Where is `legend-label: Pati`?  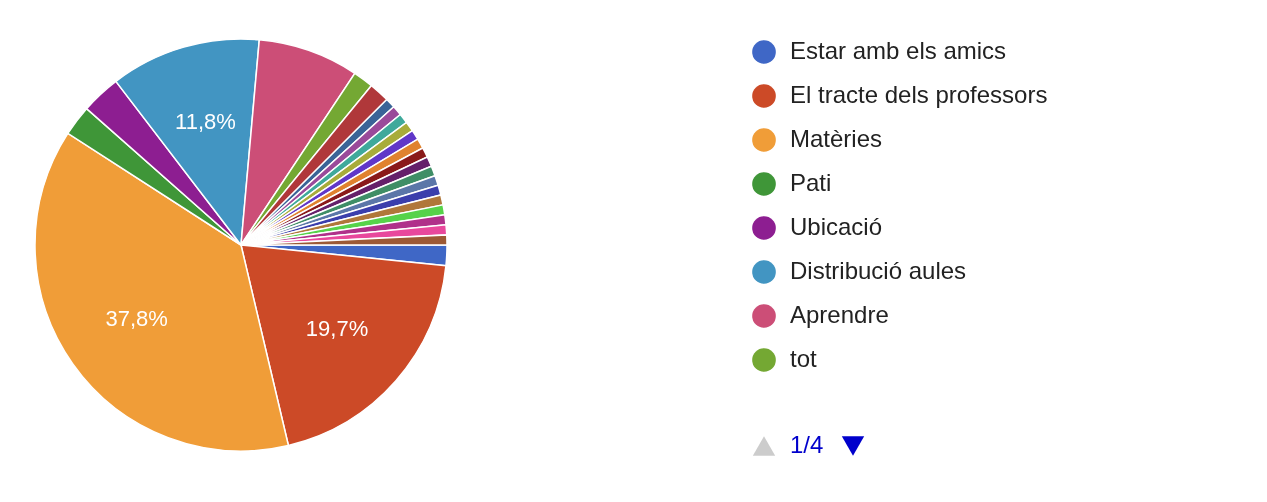
legend-label: Pati is located at coordinates (811, 182).